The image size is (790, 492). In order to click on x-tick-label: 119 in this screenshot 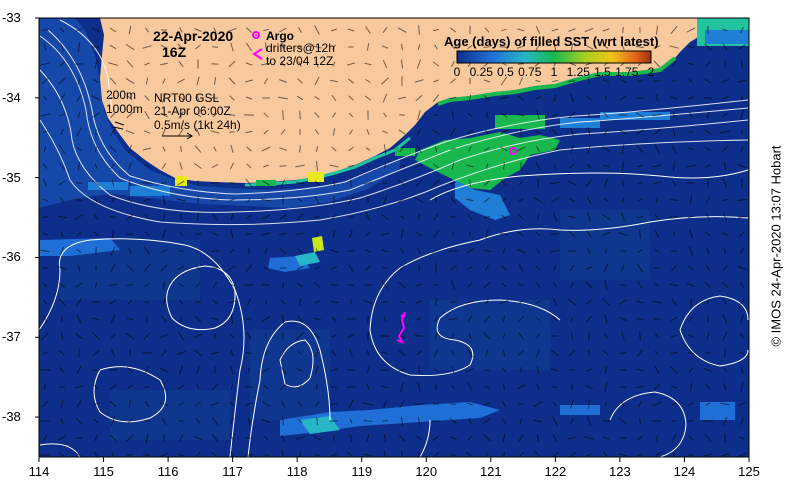, I will do `click(362, 471)`.